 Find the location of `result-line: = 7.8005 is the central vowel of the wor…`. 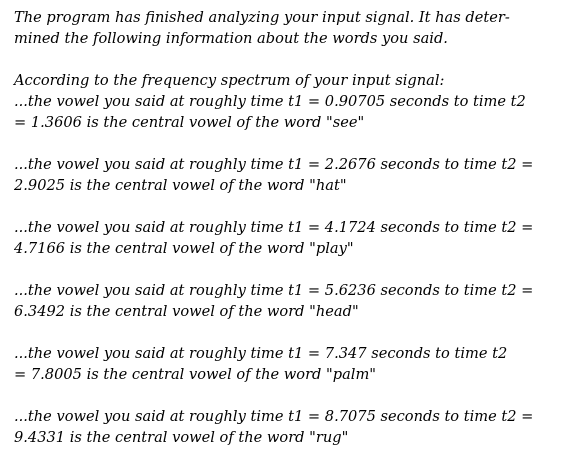

result-line: = 7.8005 is the central vowel of the wor… is located at coordinates (195, 374).